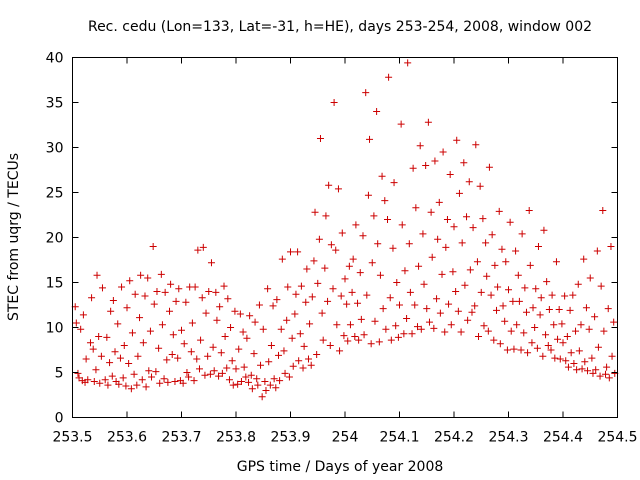  What do you see at coordinates (181, 438) in the screenshot?
I see `x-tick-label: 253.7` at bounding box center [181, 438].